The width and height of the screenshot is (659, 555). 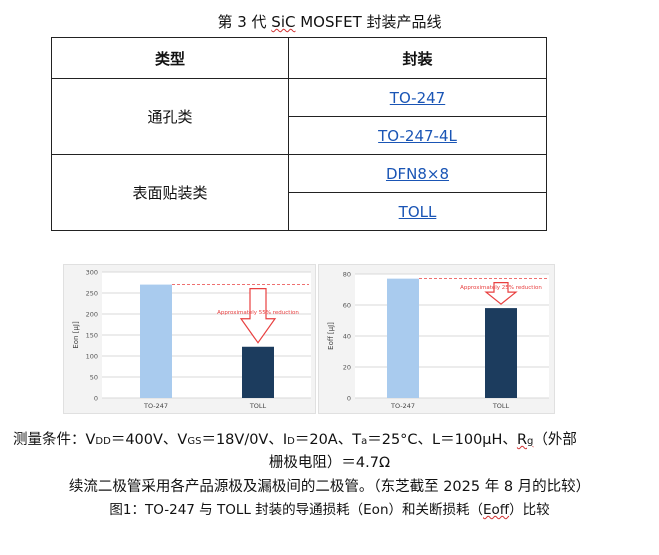 I want to click on link-toll: TOLL, so click(x=417, y=211).